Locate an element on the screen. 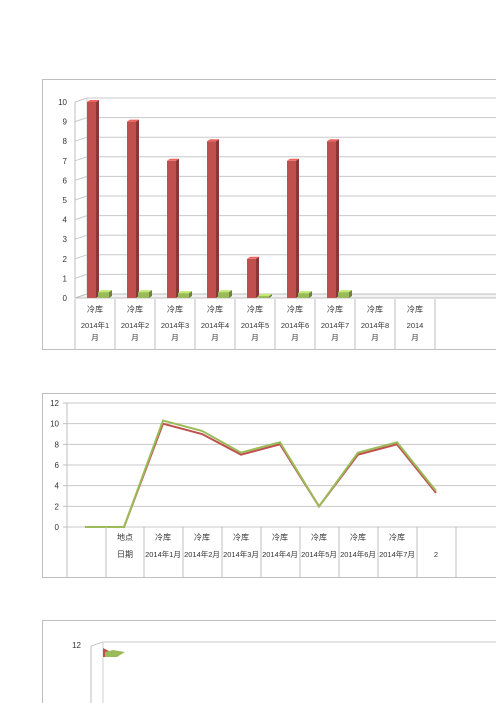 The height and width of the screenshot is (703, 496). y-tick-label: 3 is located at coordinates (65, 239).